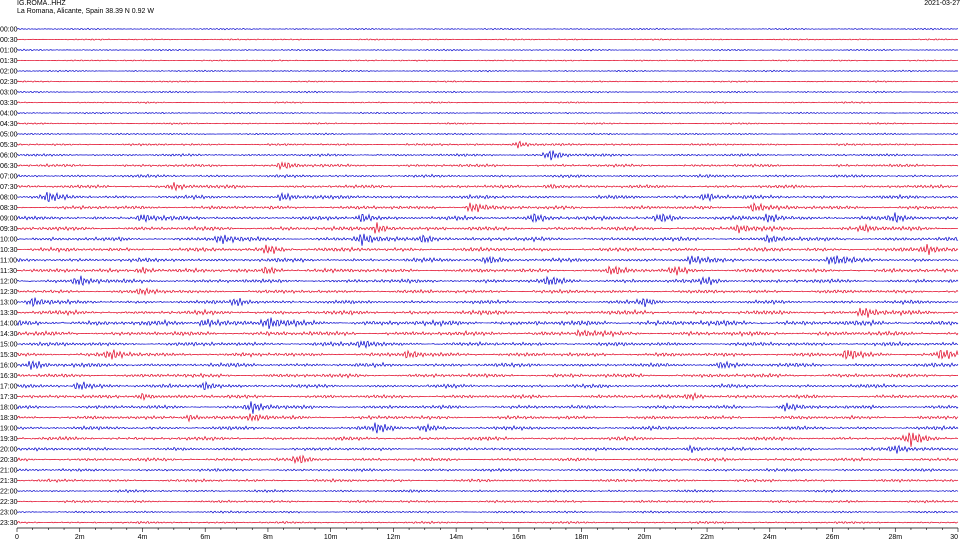  Describe the element at coordinates (8, 261) in the screenshot. I see `row-label: 11:00` at that location.